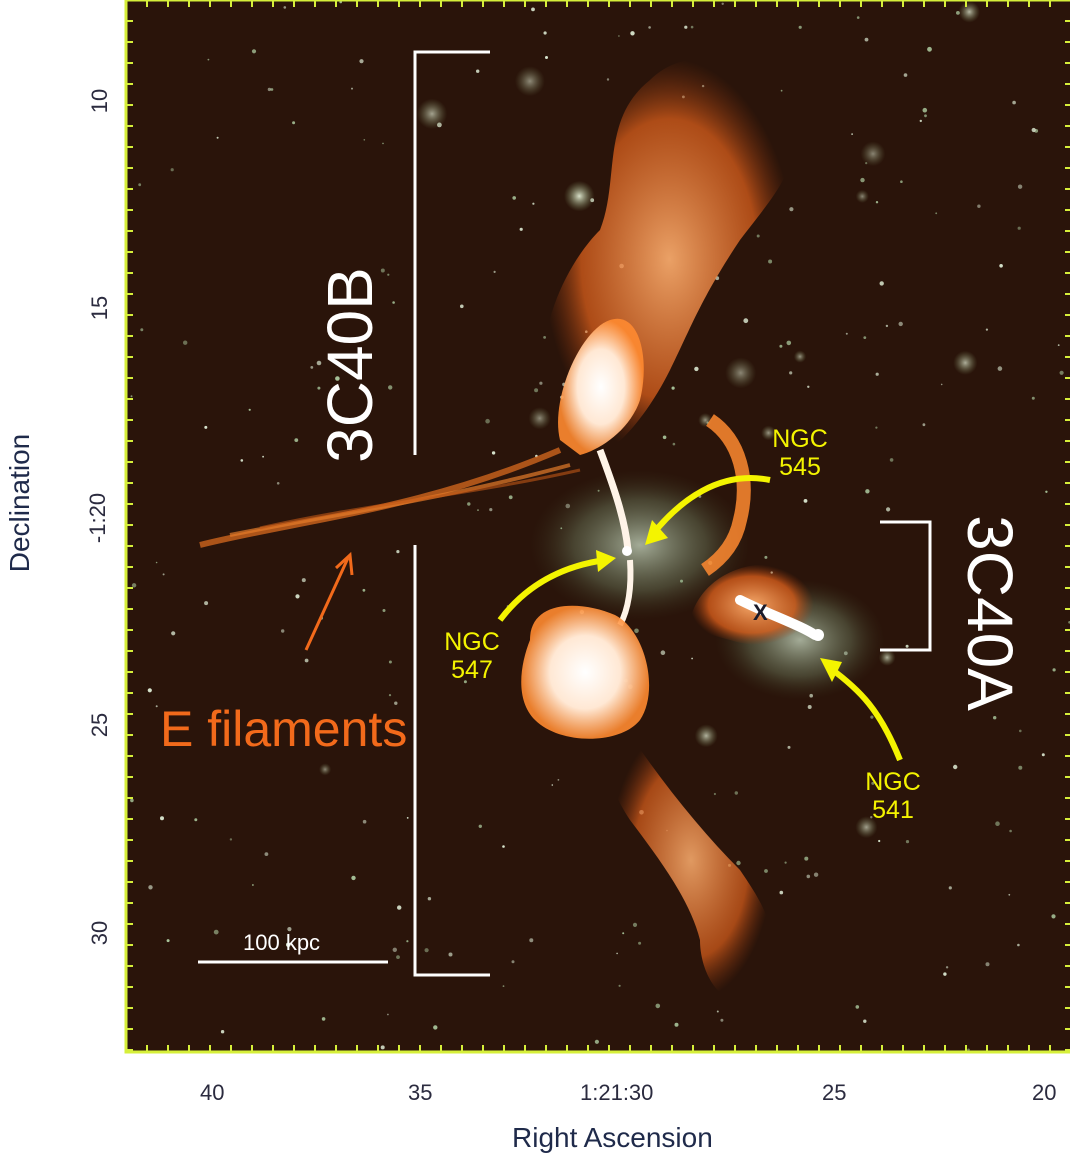 Image resolution: width=1070 pixels, height=1162 pixels. What do you see at coordinates (710, 506) in the screenshot?
I see `ngc545-arrow` at bounding box center [710, 506].